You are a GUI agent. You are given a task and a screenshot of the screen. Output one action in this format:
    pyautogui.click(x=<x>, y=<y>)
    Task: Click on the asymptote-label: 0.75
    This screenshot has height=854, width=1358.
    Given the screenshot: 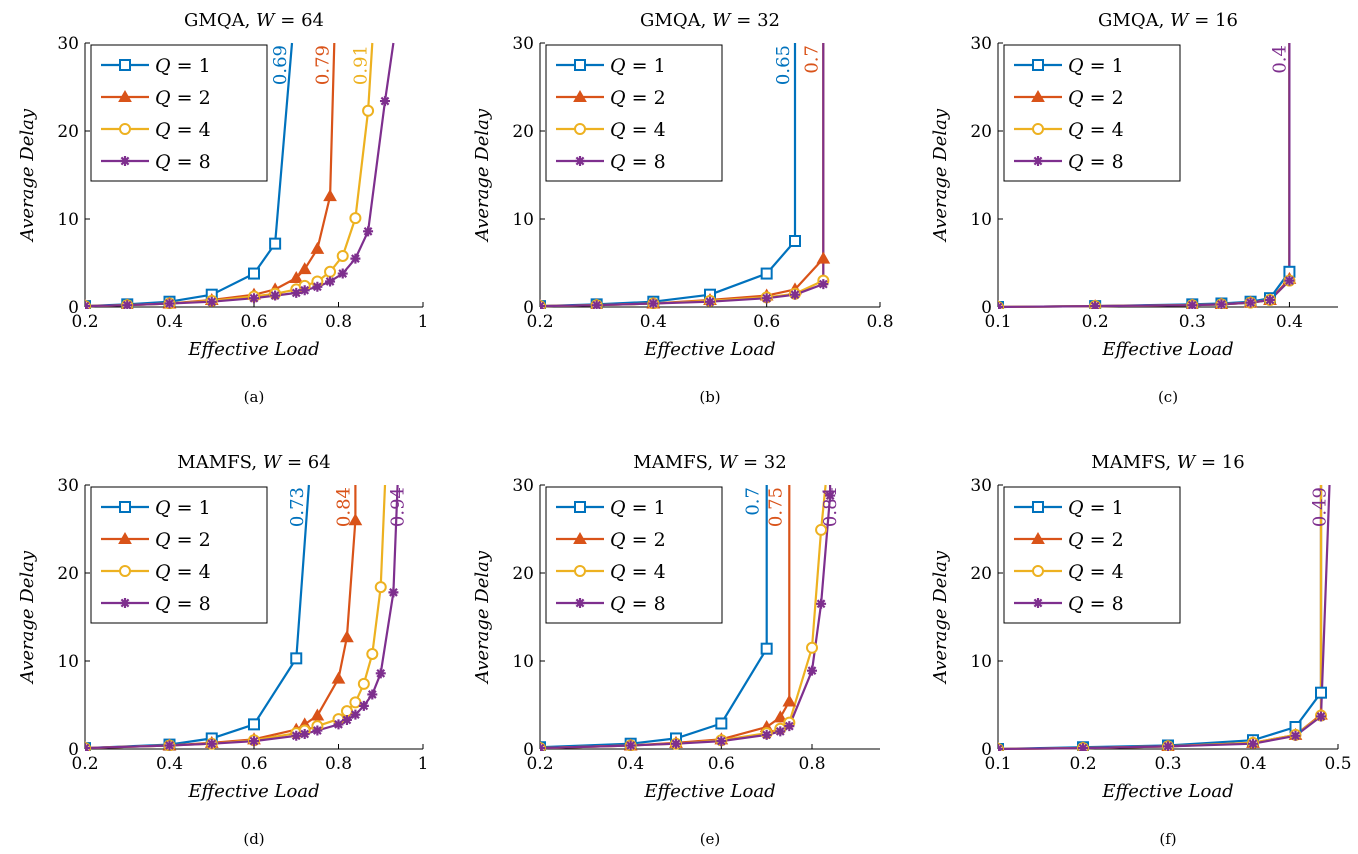 What is the action you would take?
    pyautogui.click(x=775, y=507)
    